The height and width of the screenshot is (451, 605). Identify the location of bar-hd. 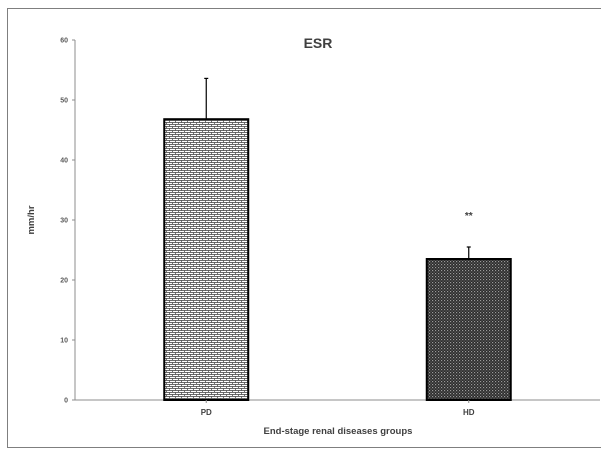
(468, 329).